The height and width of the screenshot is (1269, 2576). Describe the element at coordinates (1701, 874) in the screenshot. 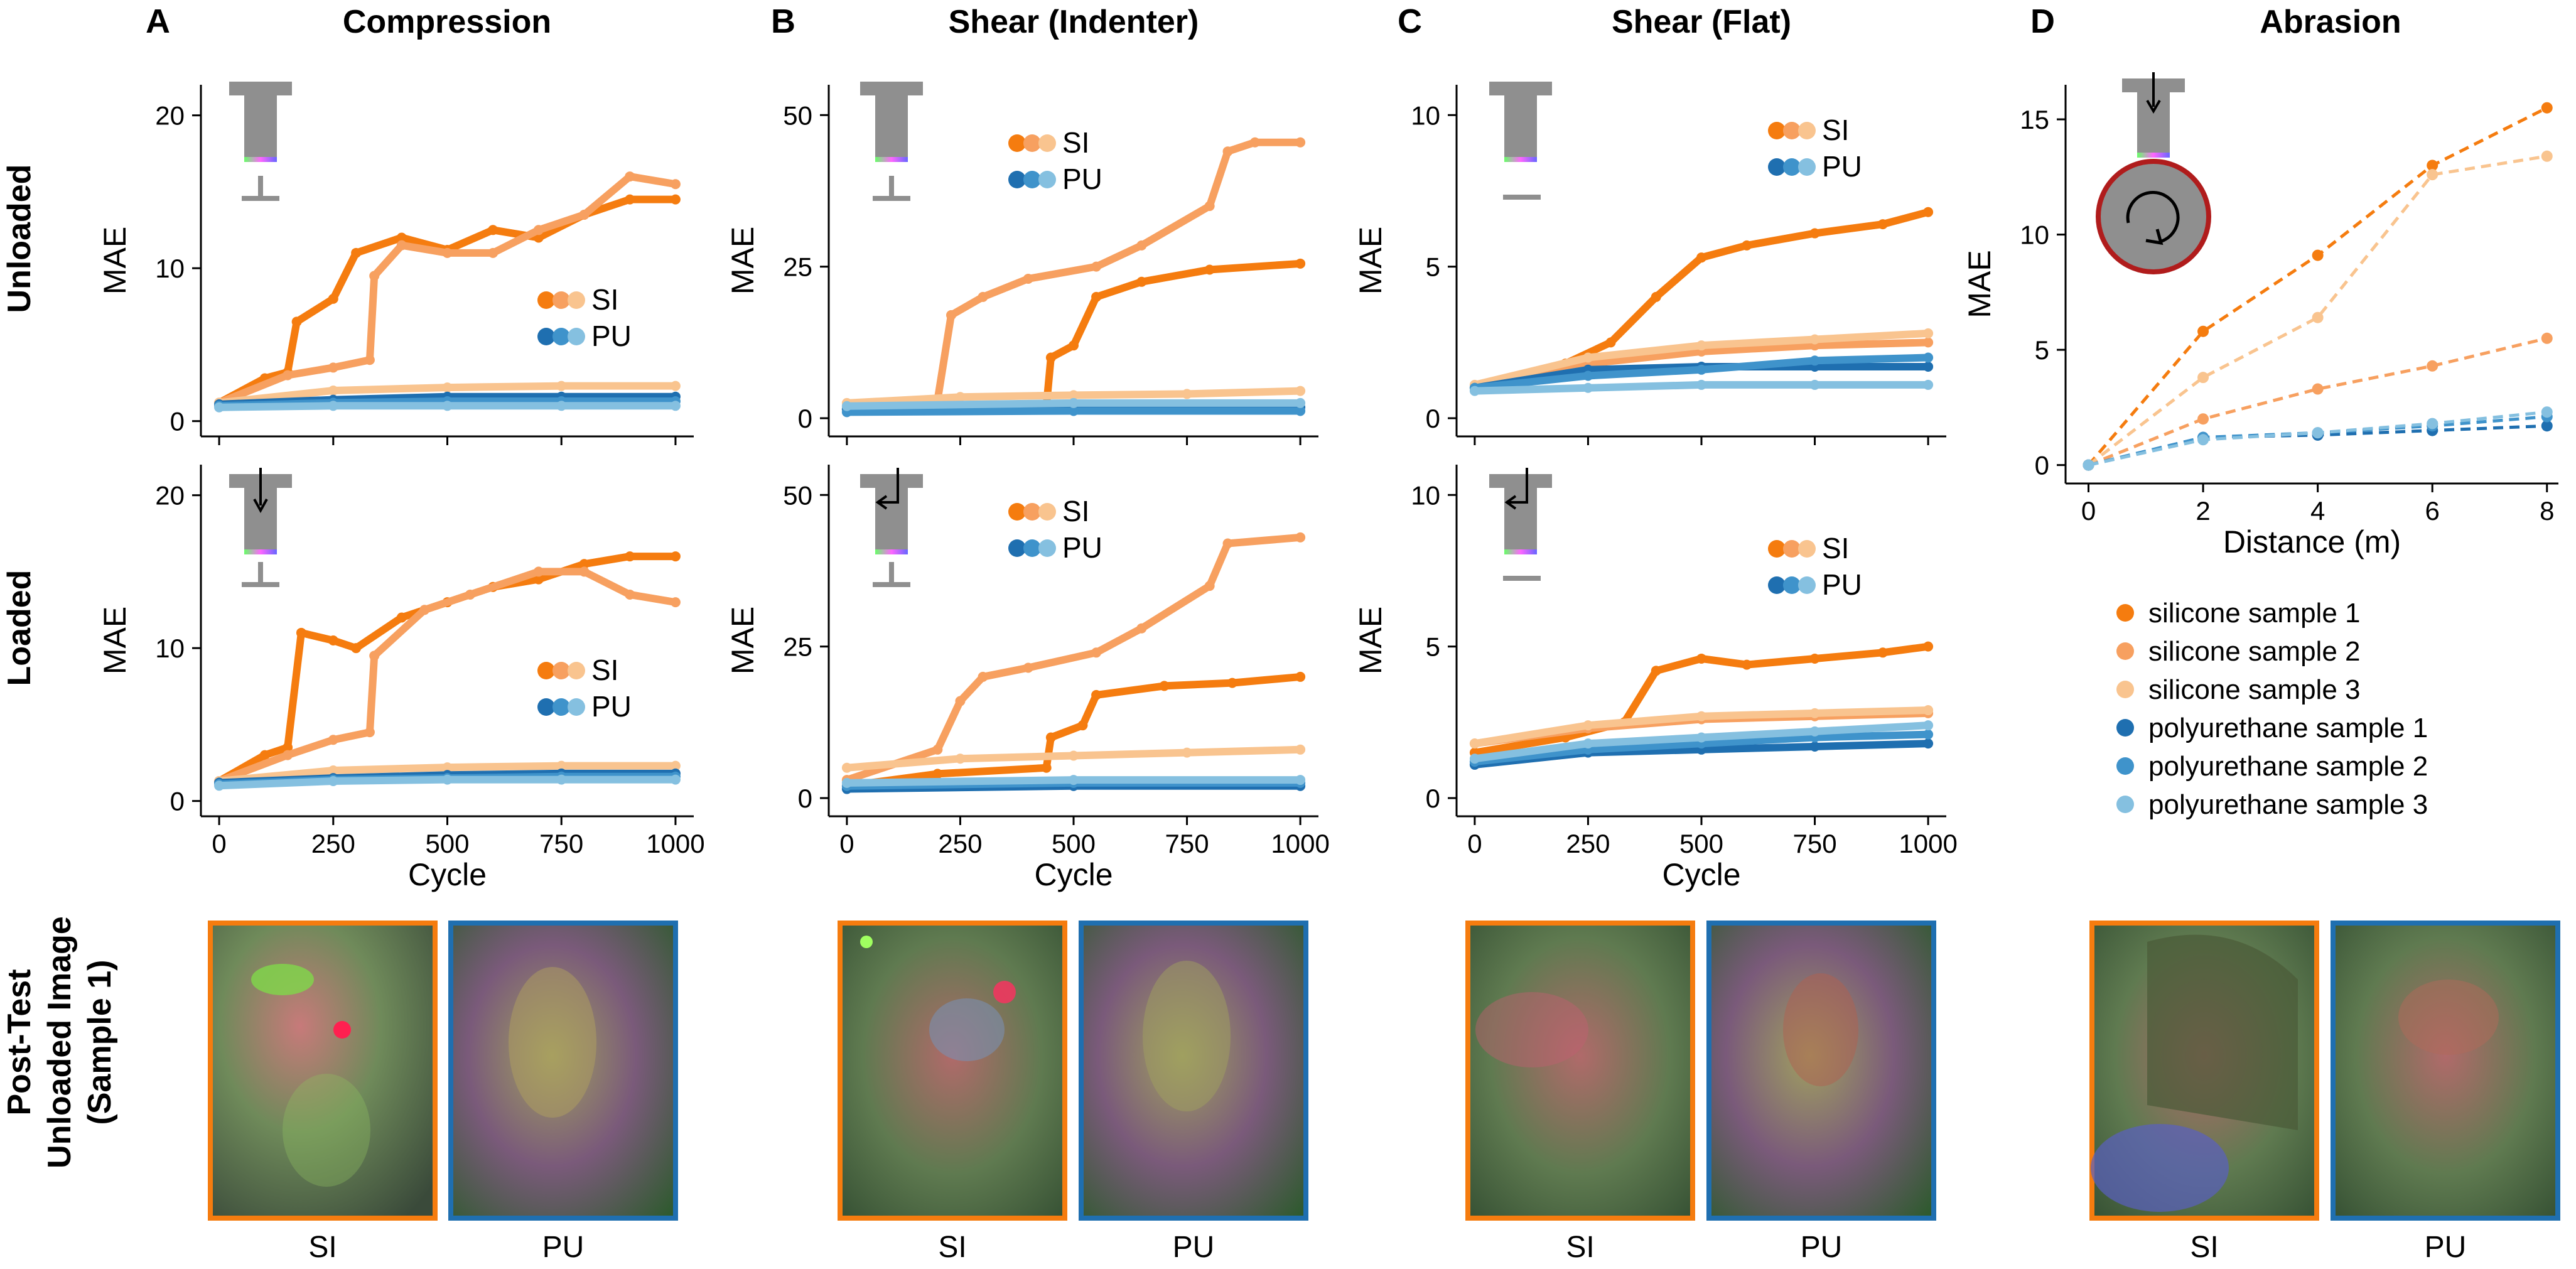

I see `x-axis-label: Cycle` at that location.